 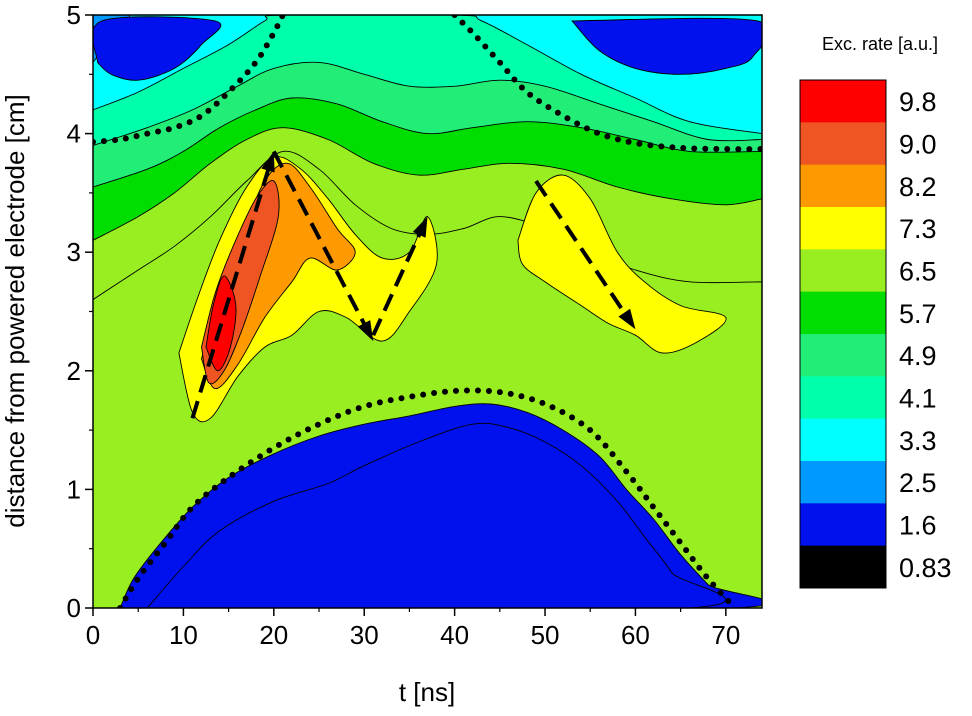 What do you see at coordinates (918, 229) in the screenshot?
I see `colorbar-label: 7.3` at bounding box center [918, 229].